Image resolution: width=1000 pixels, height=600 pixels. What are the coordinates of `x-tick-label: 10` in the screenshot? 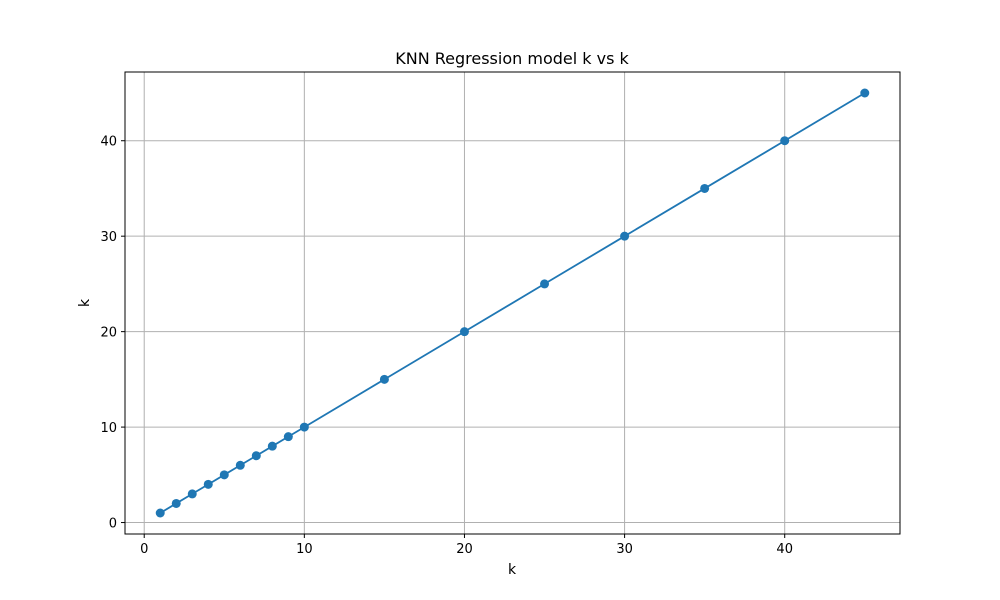 It's located at (304, 549).